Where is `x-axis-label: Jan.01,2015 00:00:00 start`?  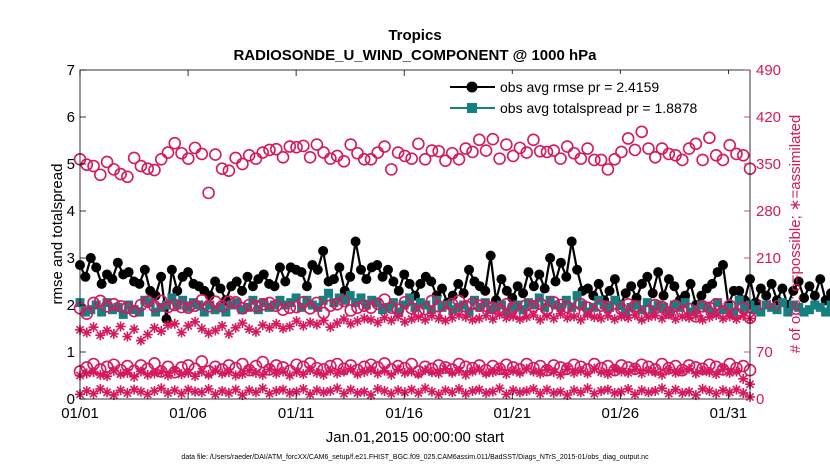 x-axis-label: Jan.01,2015 00:00:00 start is located at coordinates (415, 437).